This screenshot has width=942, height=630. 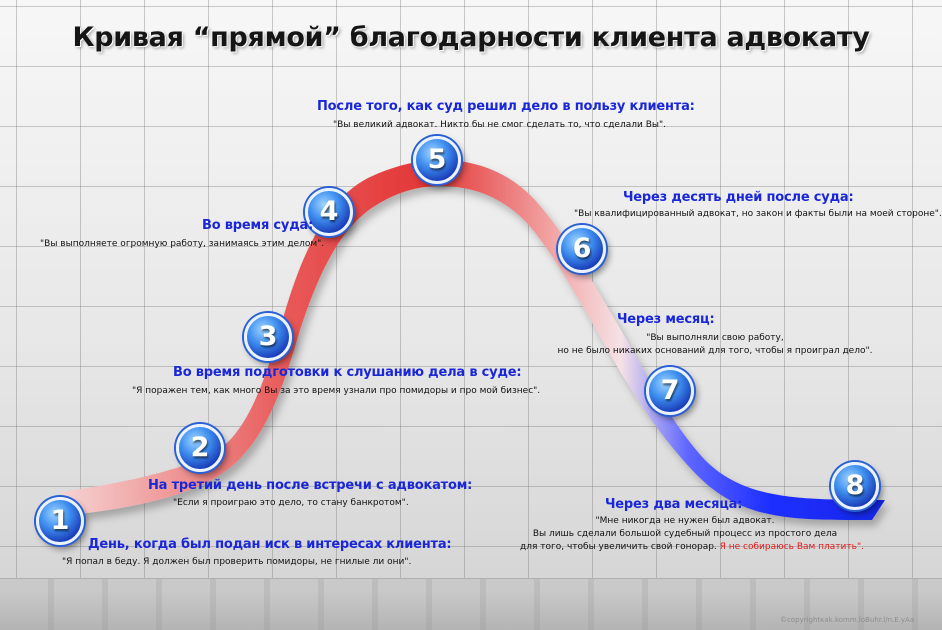 What do you see at coordinates (685, 521) in the screenshot?
I see `stage-8-quote-line-1: "Мне никогда не нужен был адвокат.` at bounding box center [685, 521].